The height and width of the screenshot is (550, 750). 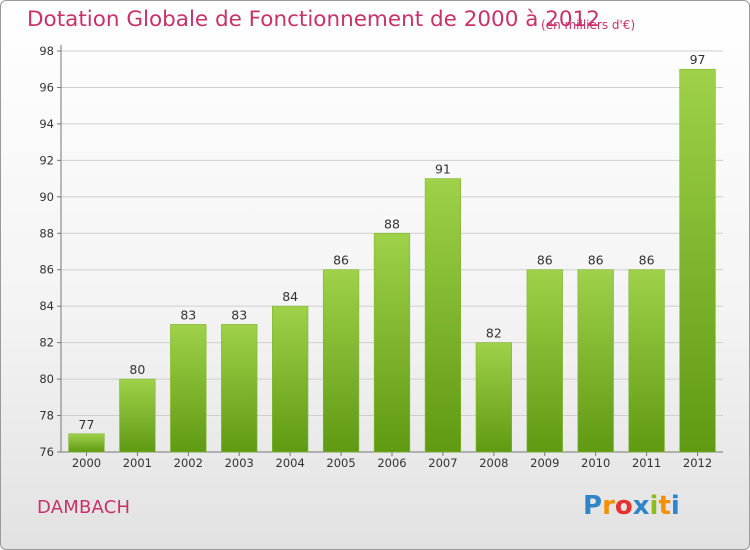 I want to click on proxiti-logo: Proxiti, so click(x=631, y=506).